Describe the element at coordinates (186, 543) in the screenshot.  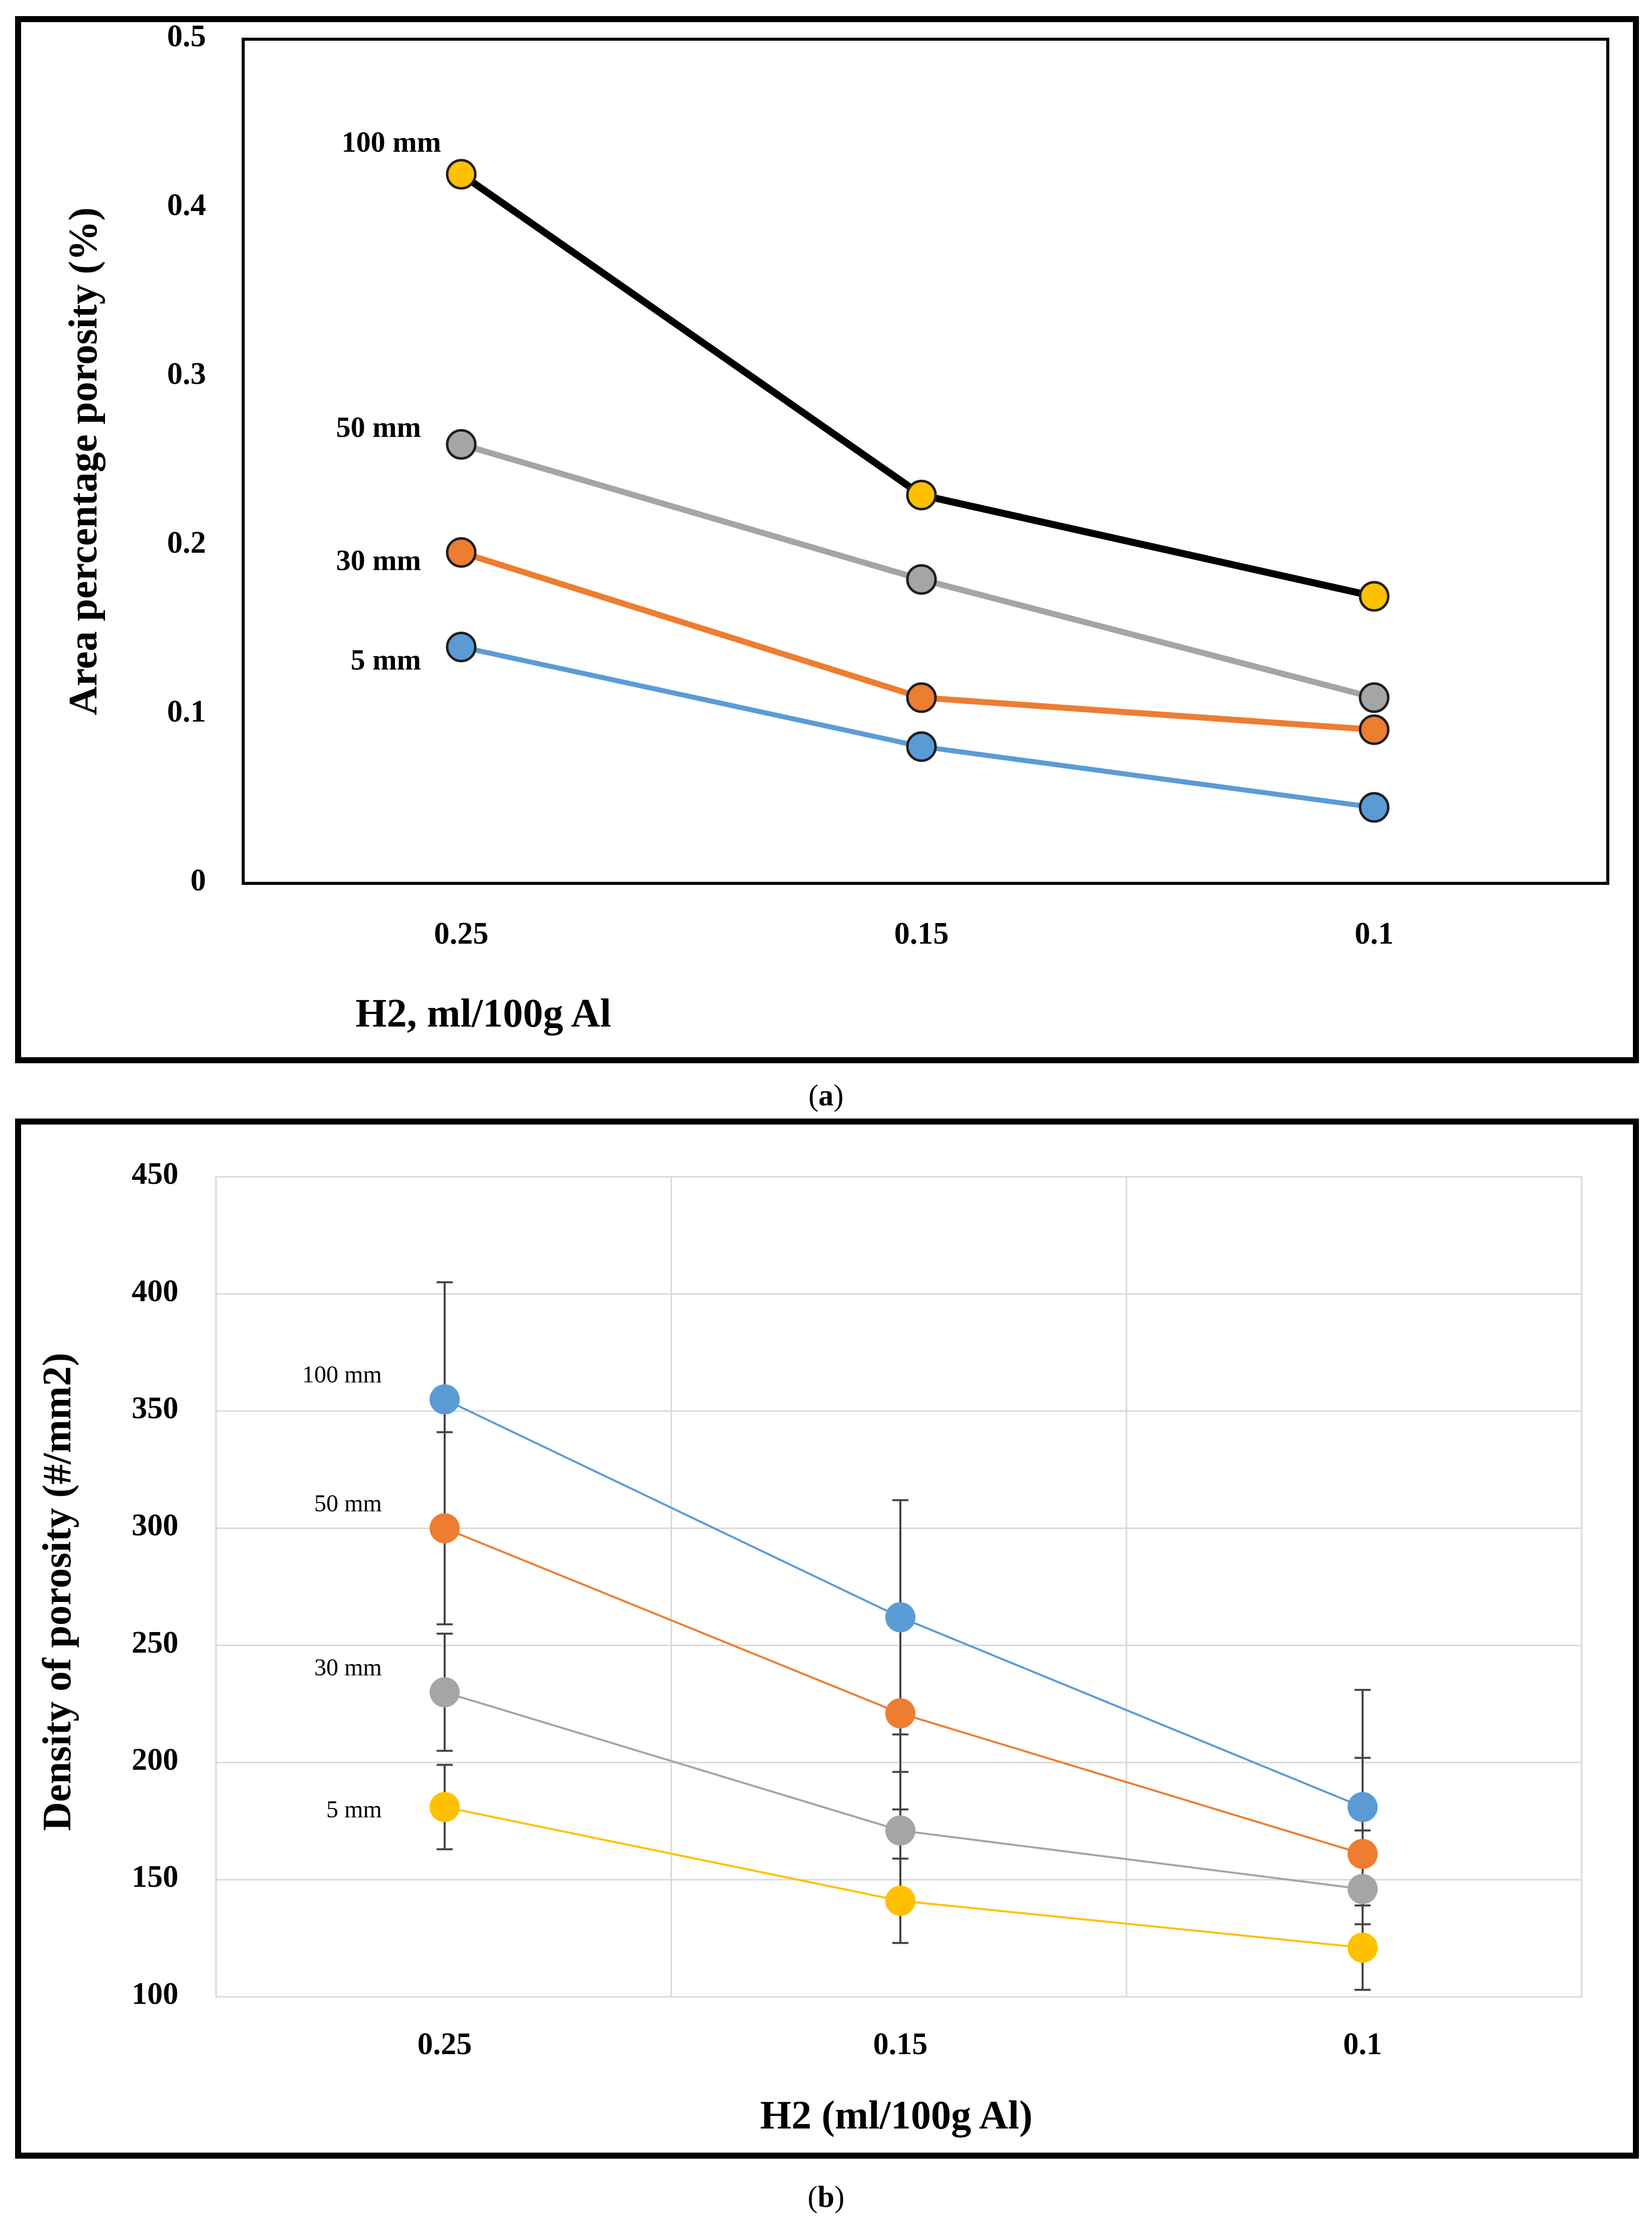
I see `panel-a-ytick-0-2: 0.2` at that location.